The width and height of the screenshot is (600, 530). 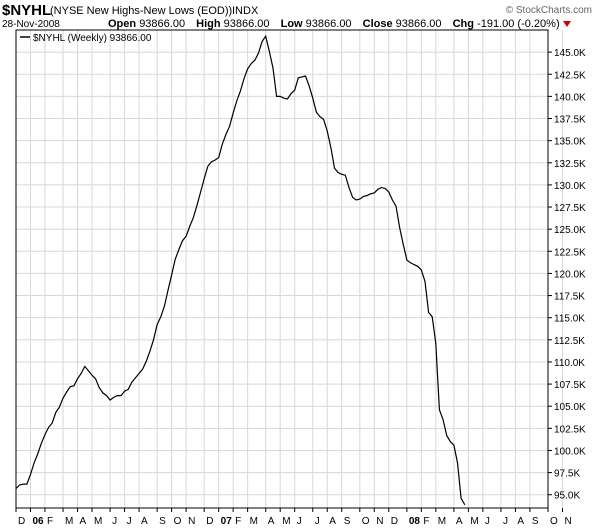 I want to click on legend-label: $NYHL (Weekly) 93866.00, so click(x=92, y=38).